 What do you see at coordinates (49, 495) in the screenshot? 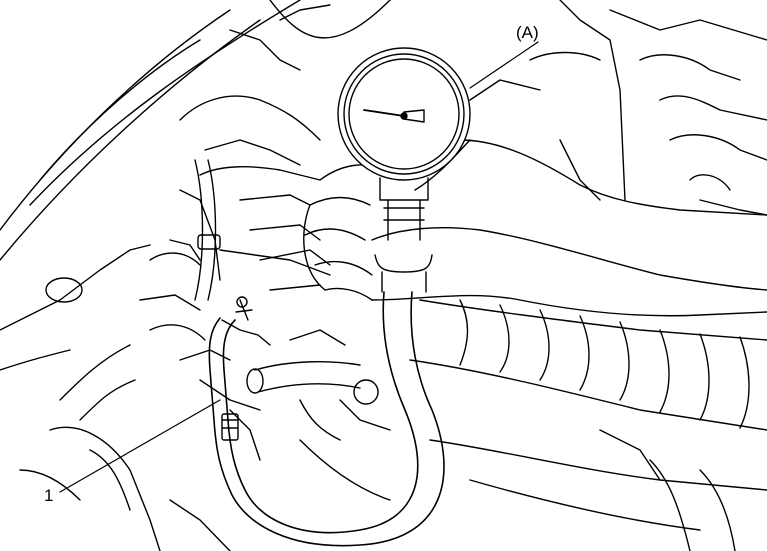
I see `callout-label-hose: 1` at bounding box center [49, 495].